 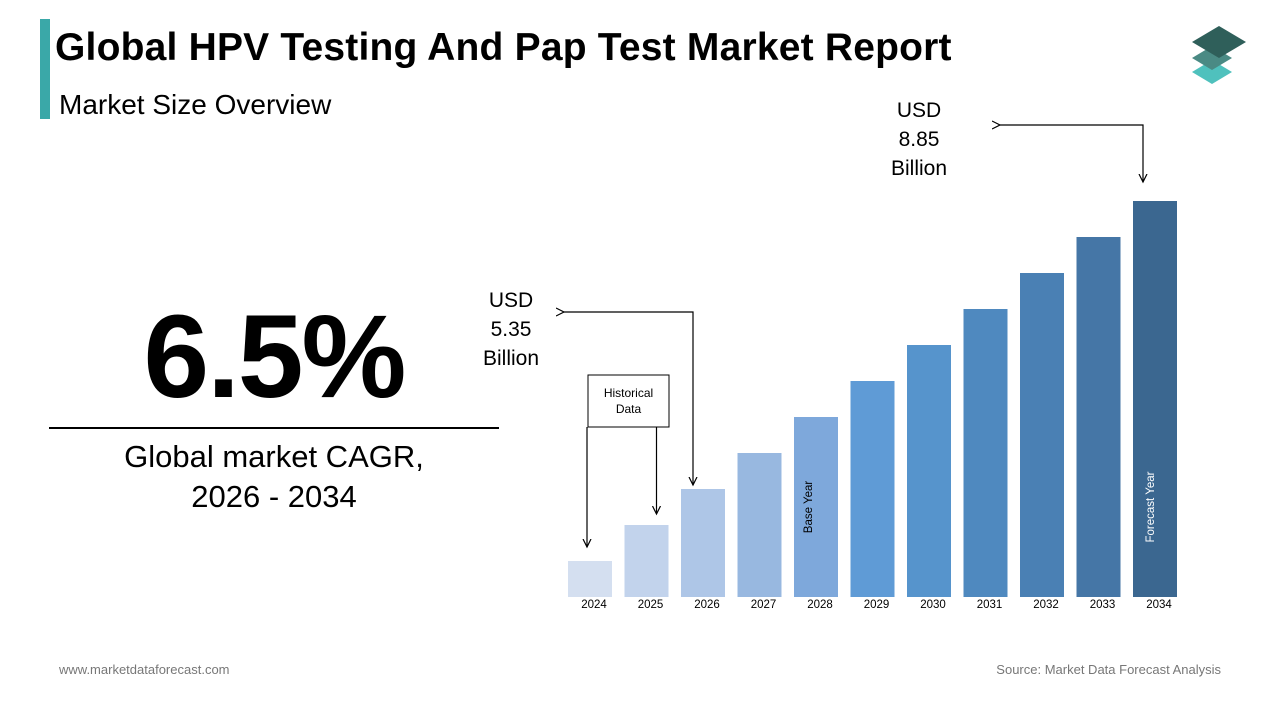 What do you see at coordinates (933, 605) in the screenshot?
I see `x-tick-2030: 2030` at bounding box center [933, 605].